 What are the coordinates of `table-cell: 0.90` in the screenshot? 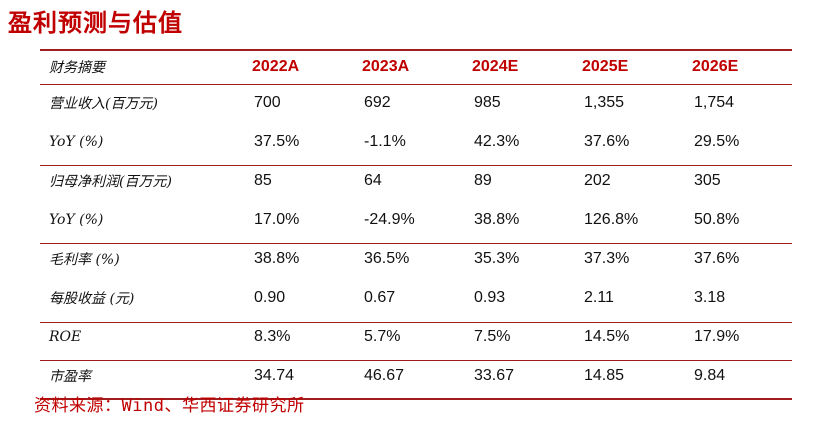 It's located at (270, 297).